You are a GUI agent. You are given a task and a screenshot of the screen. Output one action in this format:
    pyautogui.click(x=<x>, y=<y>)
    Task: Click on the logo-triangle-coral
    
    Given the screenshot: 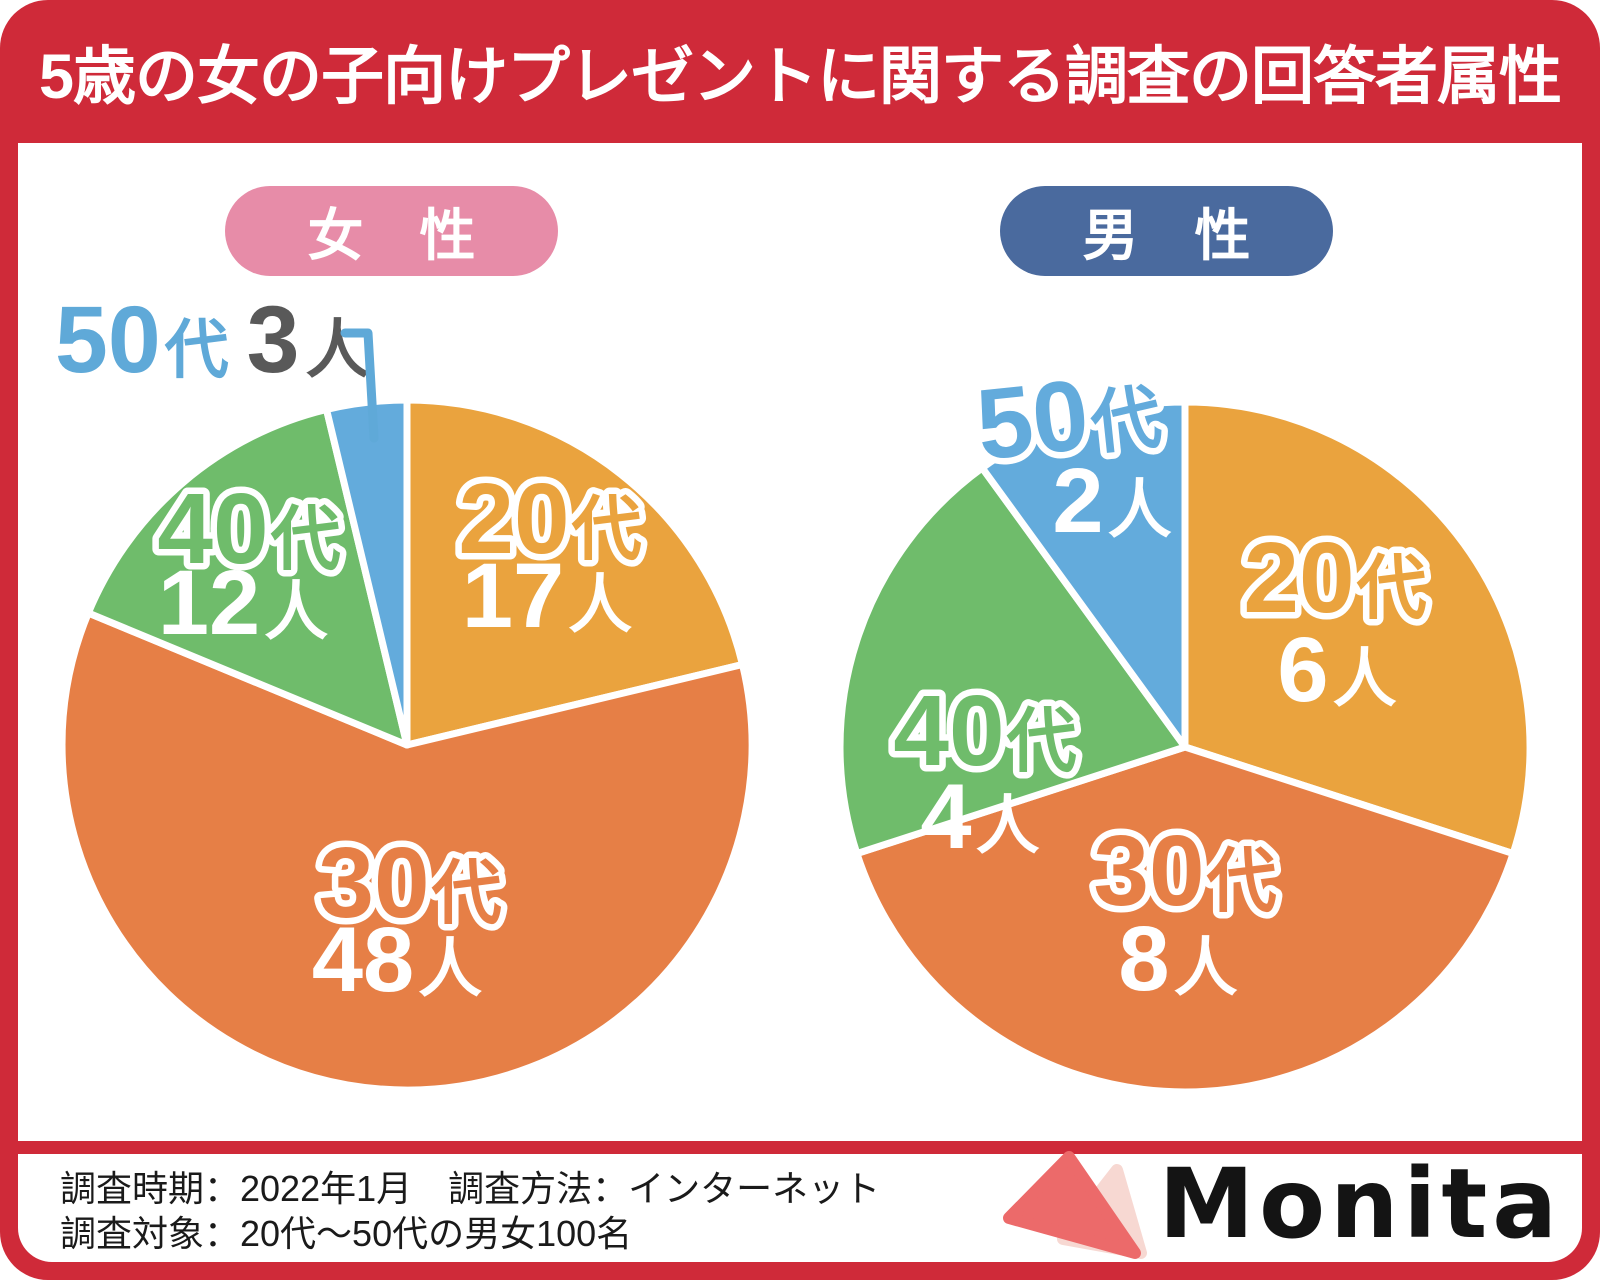 What is the action you would take?
    pyautogui.click(x=1071, y=1204)
    